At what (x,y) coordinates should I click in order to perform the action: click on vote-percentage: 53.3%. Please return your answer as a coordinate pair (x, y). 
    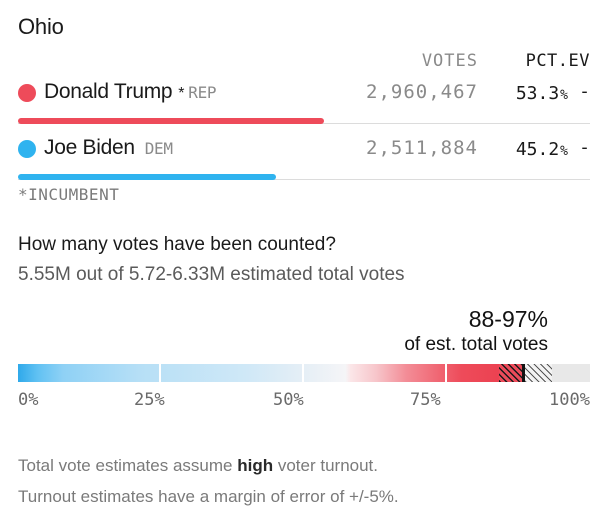
    Looking at the image, I should click on (542, 93).